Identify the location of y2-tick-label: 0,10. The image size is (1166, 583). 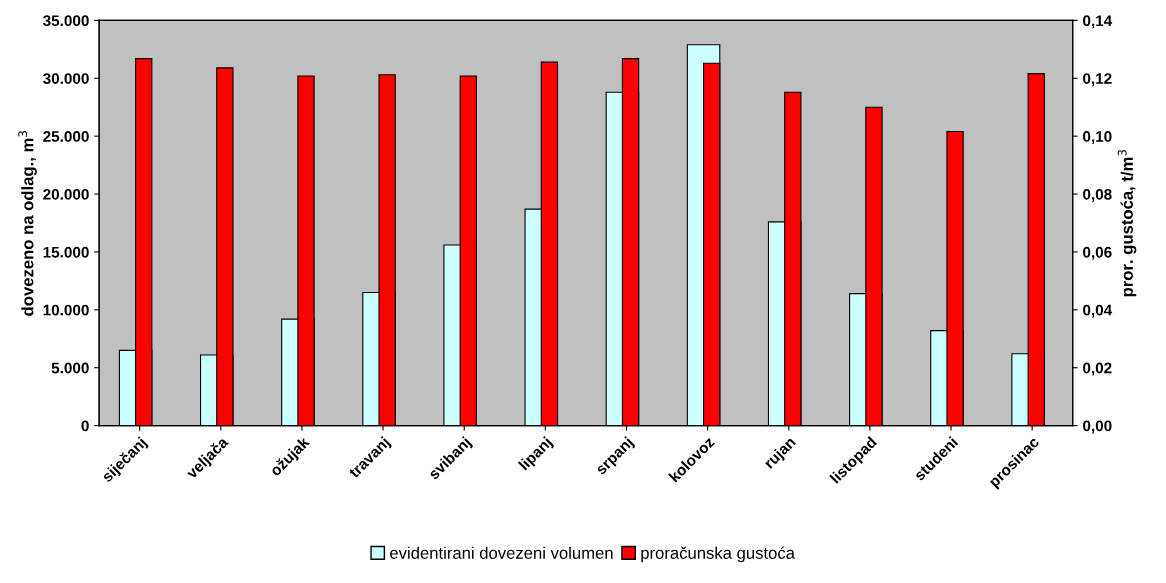
(1097, 138).